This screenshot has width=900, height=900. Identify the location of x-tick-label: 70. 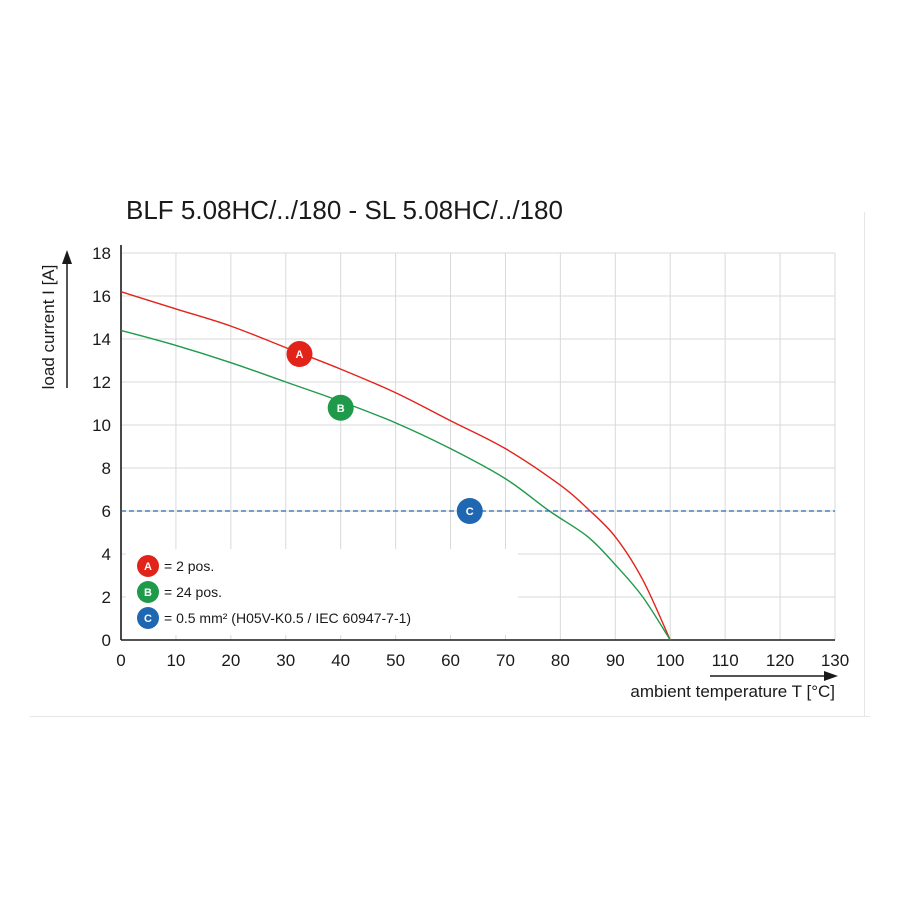
(505, 660).